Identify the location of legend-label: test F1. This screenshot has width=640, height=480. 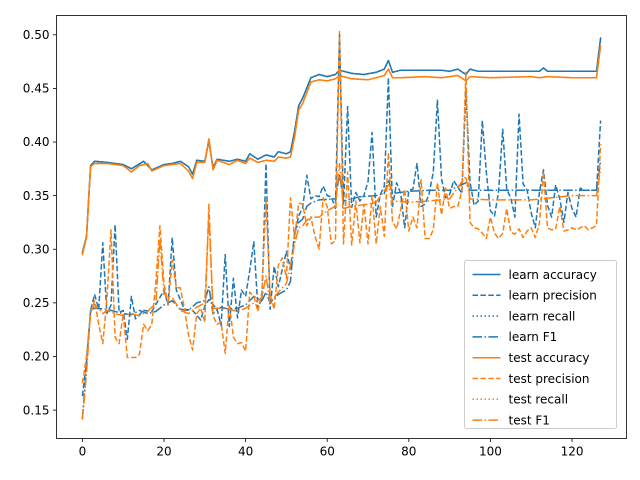
(529, 420).